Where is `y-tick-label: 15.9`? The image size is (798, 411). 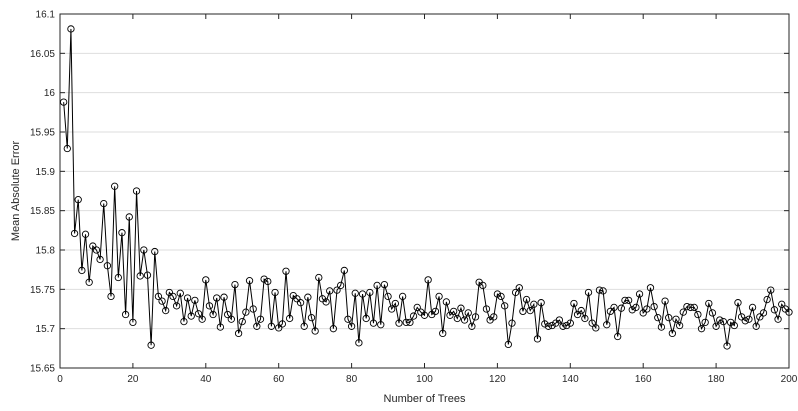
y-tick-label: 15.9 is located at coordinates (46, 172).